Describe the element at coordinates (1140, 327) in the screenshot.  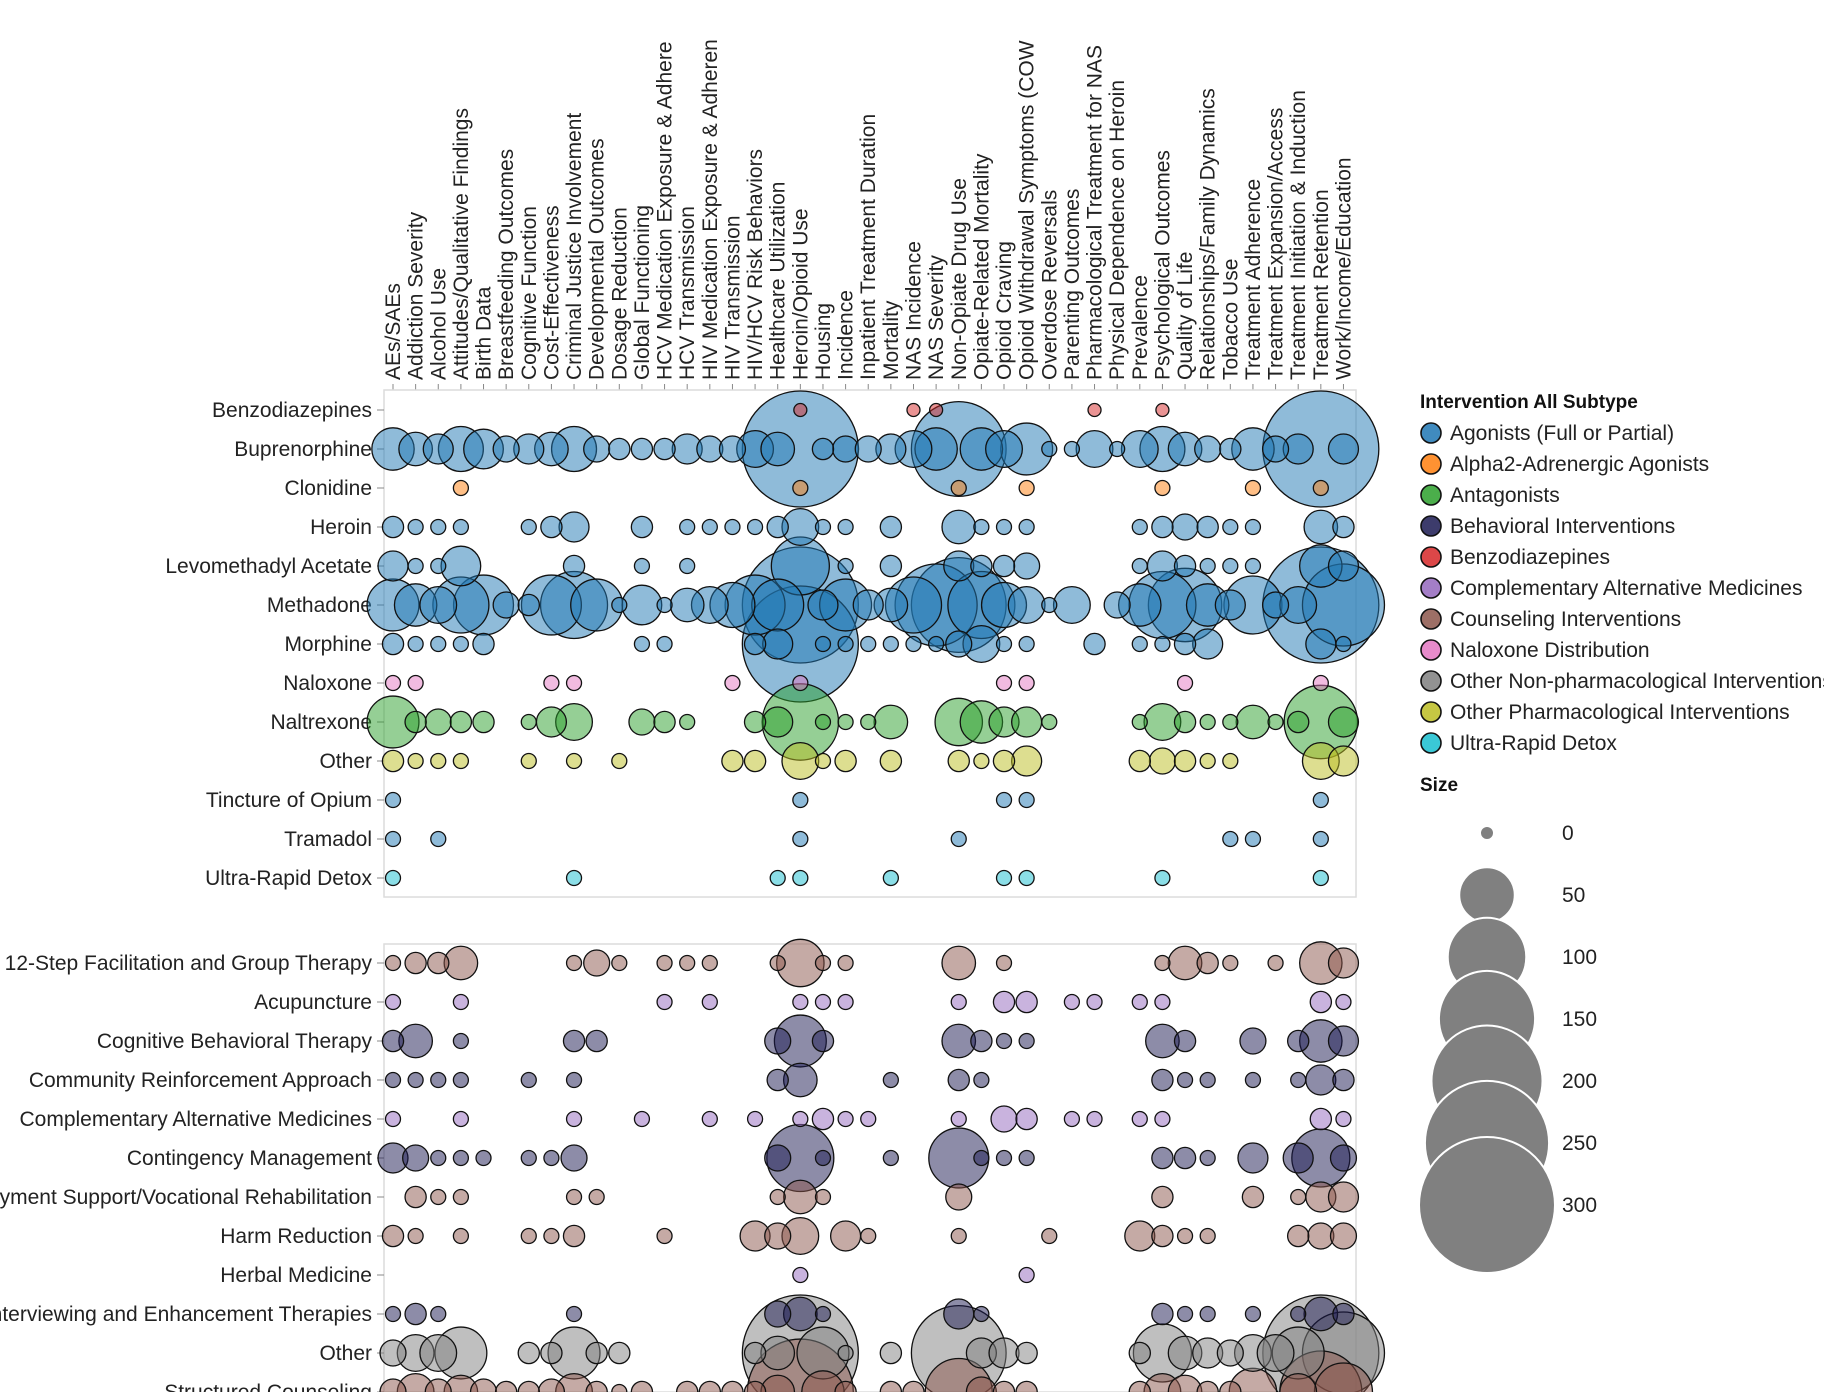
I see `x-tick-label: Prevalence` at that location.